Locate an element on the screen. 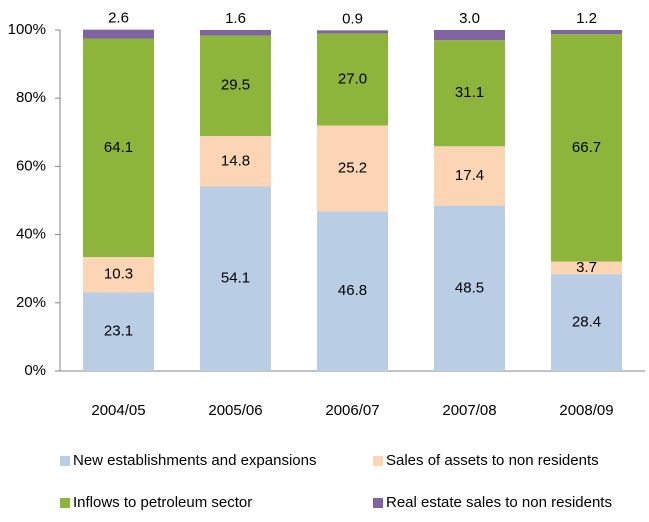  x-tick-label: 2006/07 is located at coordinates (352, 410).